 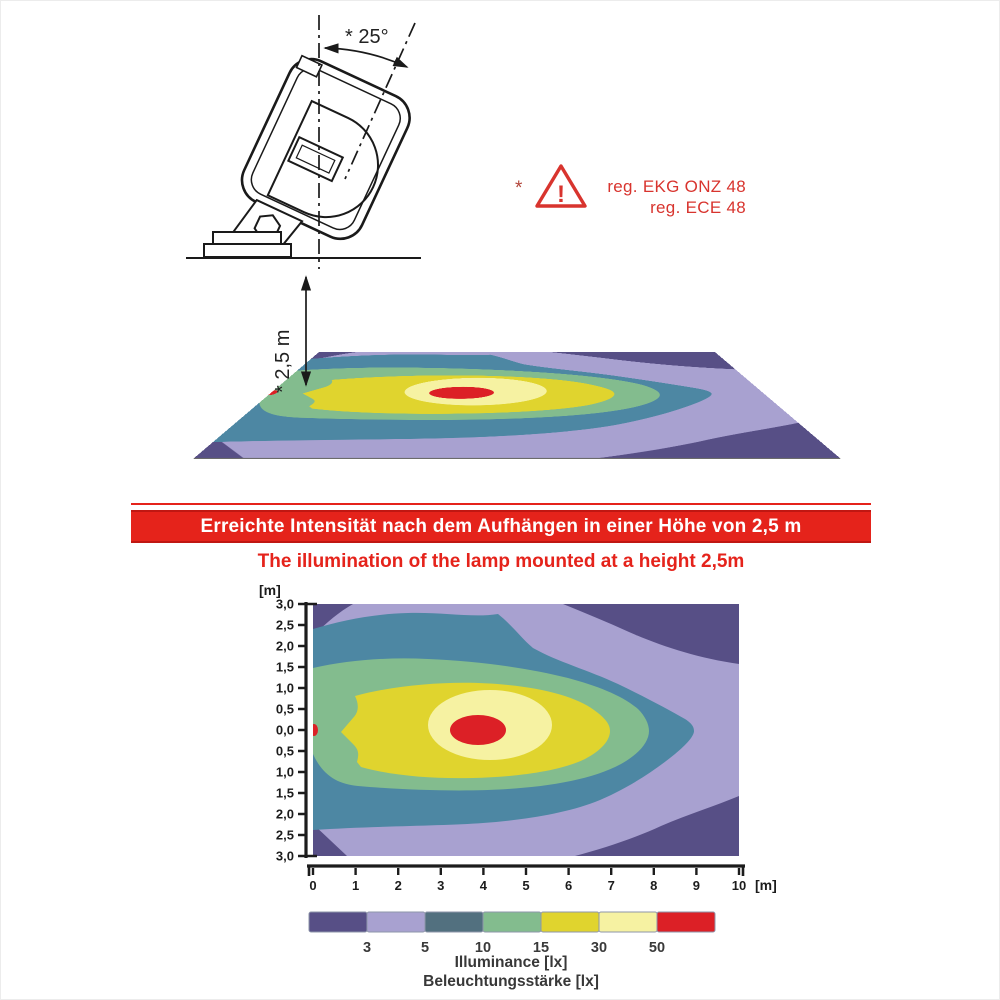 What do you see at coordinates (511, 982) in the screenshot?
I see `legend-caption-de: Beleuchtungsstärke [lx]` at bounding box center [511, 982].